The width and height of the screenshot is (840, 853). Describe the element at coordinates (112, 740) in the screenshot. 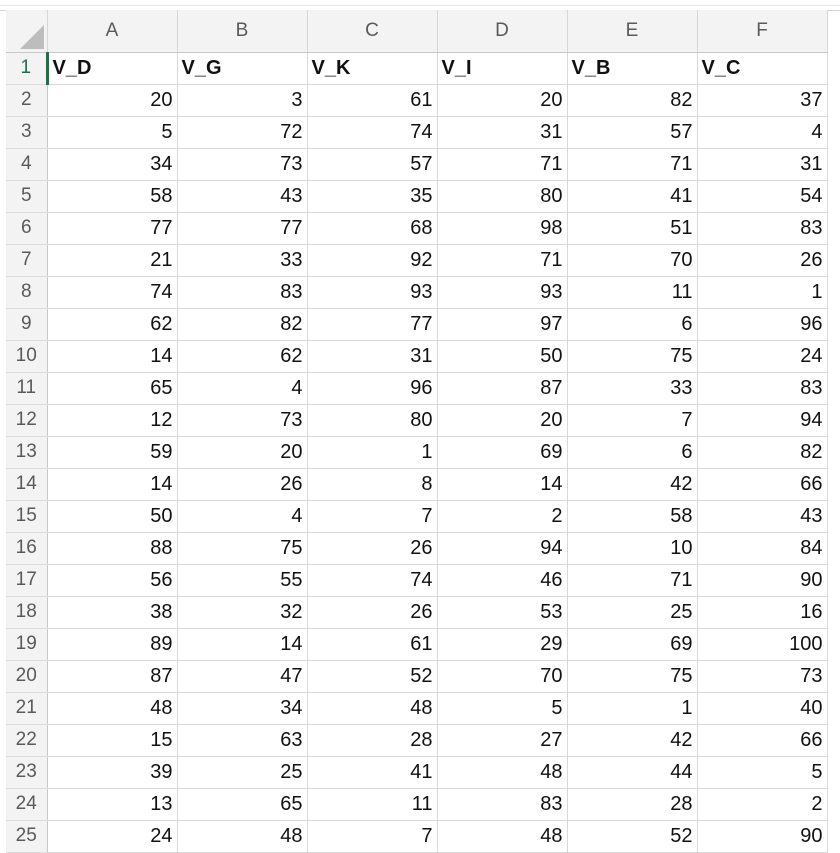

I see `data-cell: 15` at that location.